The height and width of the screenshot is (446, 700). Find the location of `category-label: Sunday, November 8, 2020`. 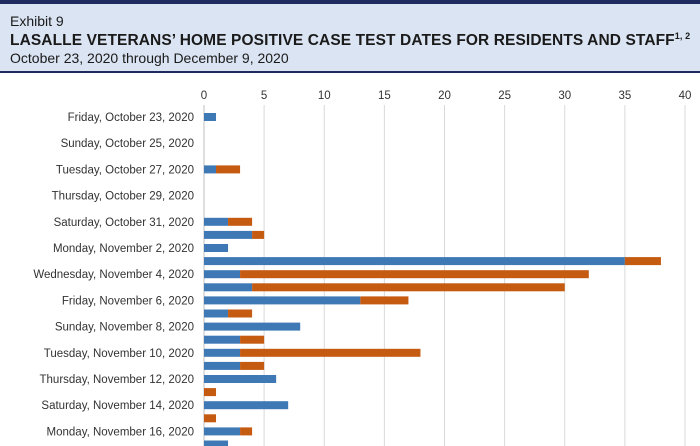

category-label: Sunday, November 8, 2020 is located at coordinates (124, 328).